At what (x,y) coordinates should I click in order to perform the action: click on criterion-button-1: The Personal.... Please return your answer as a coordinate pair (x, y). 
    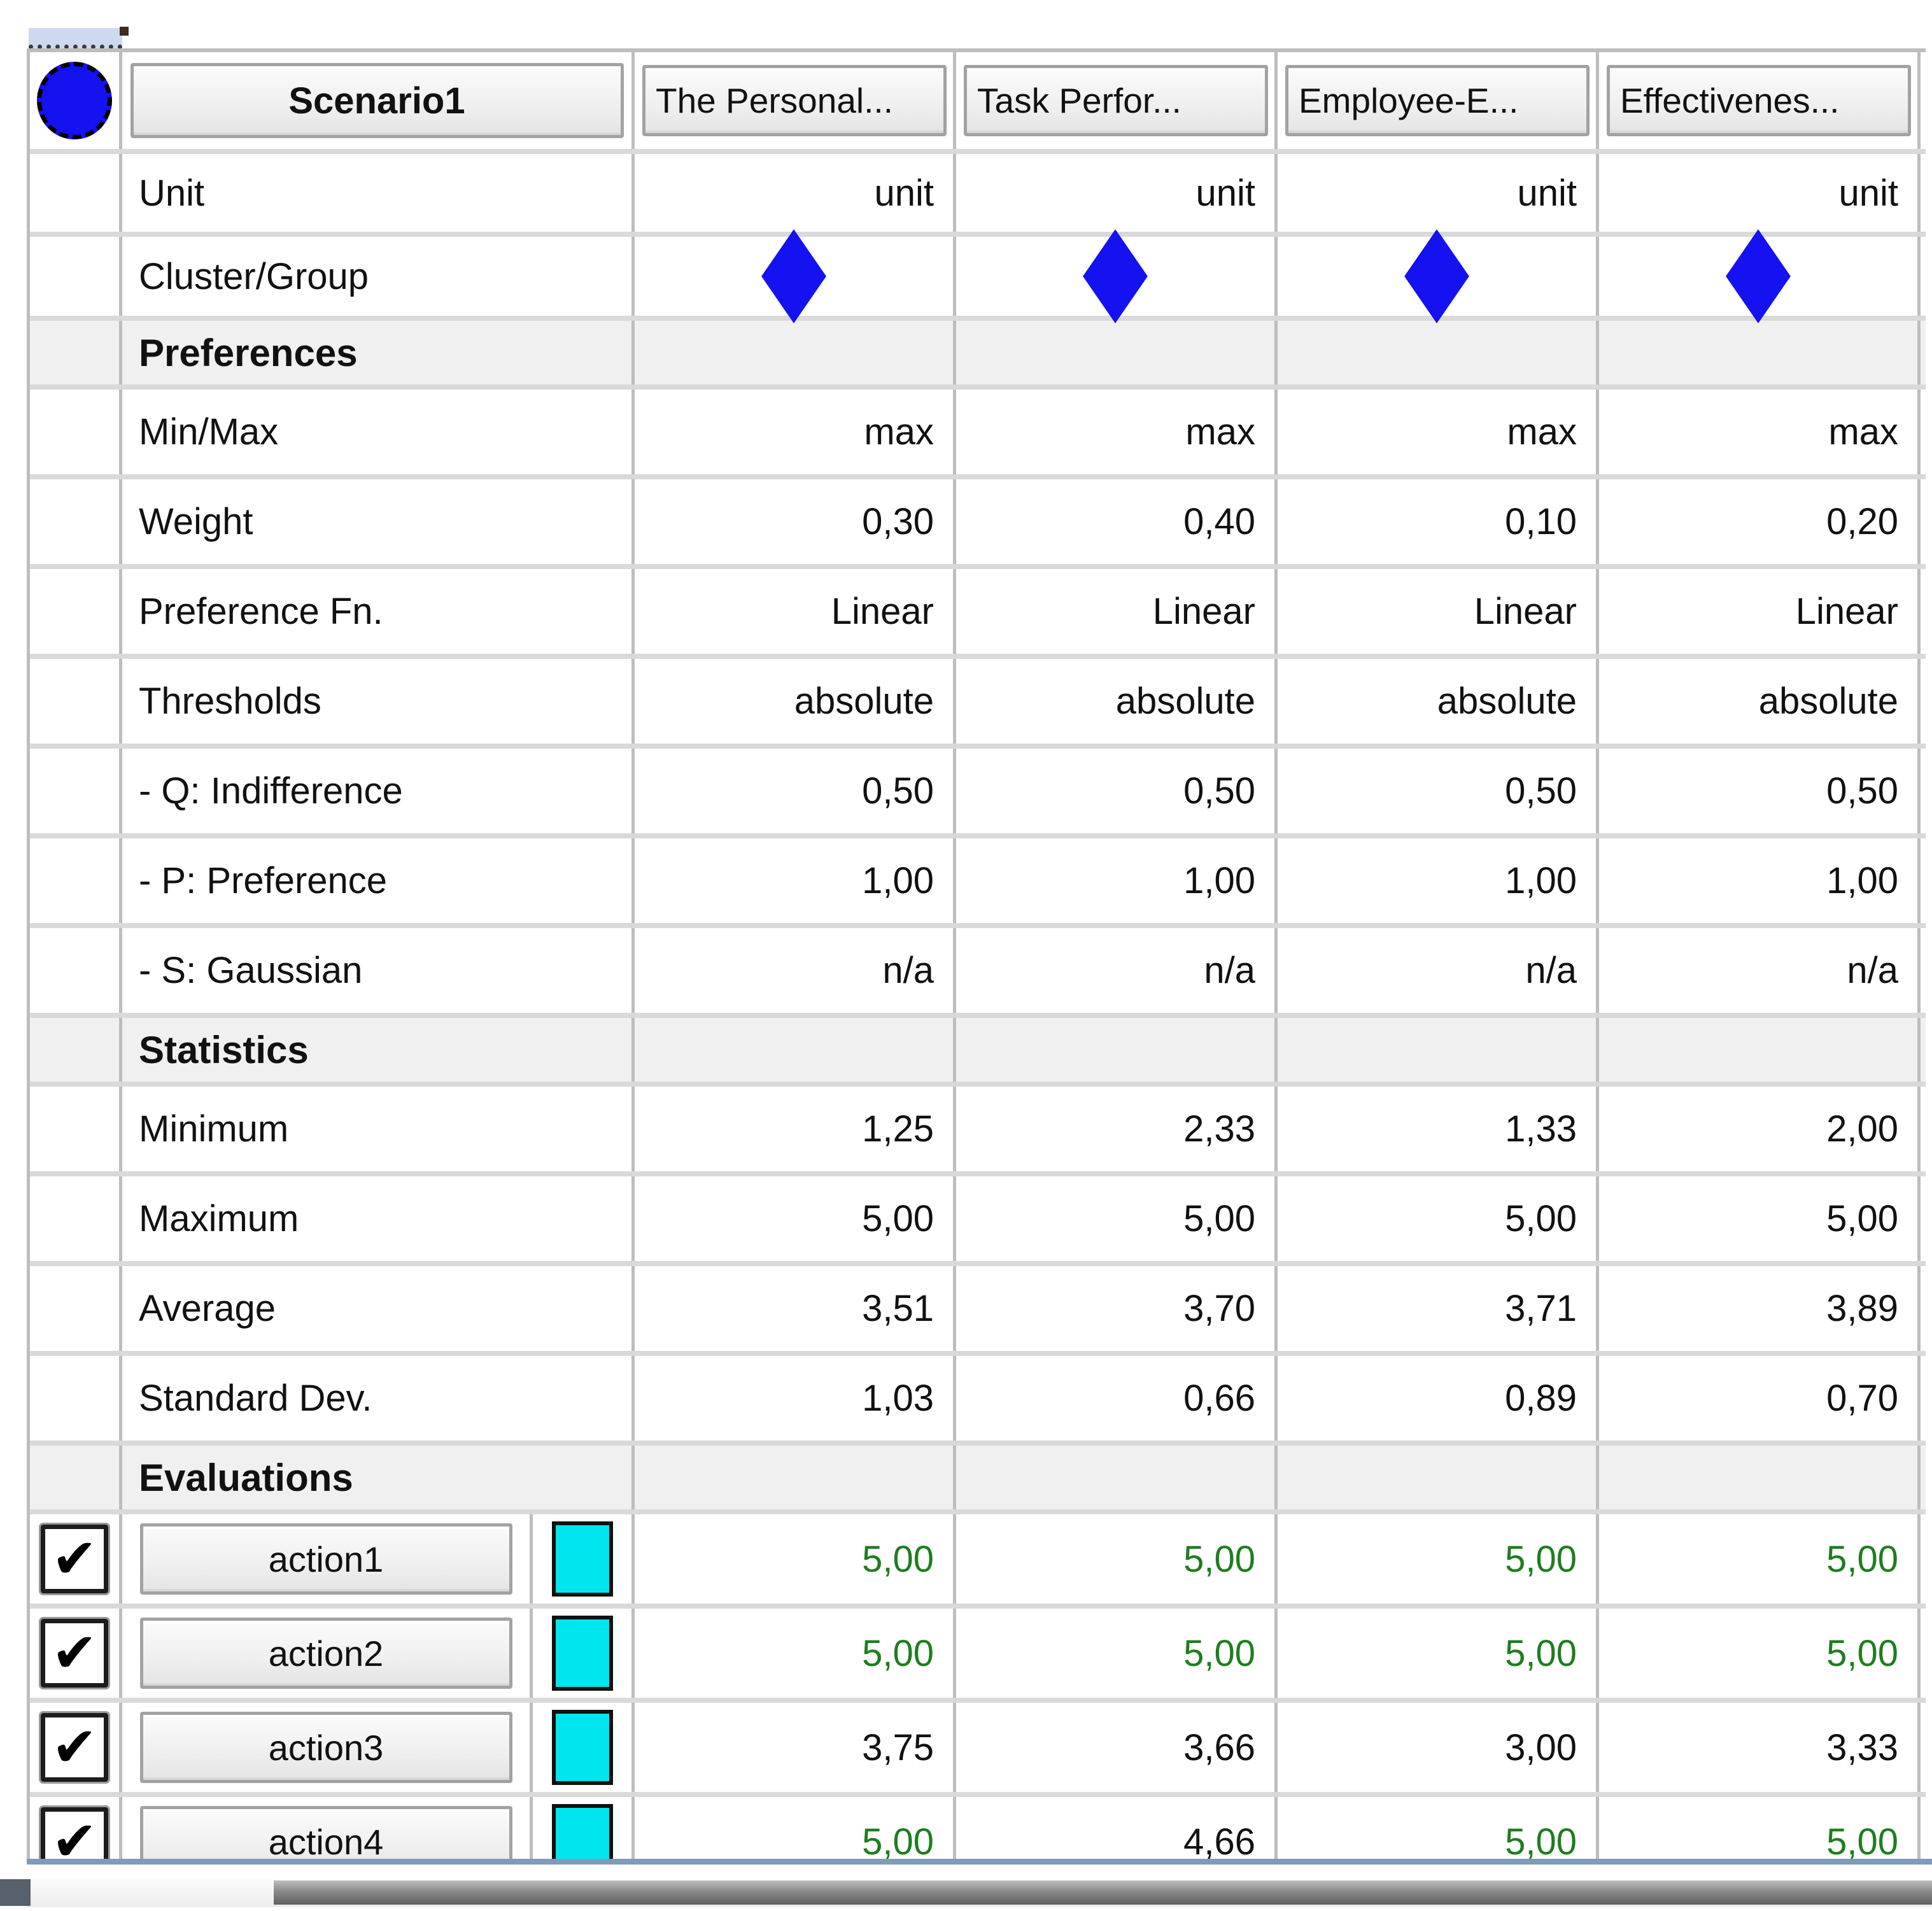
    Looking at the image, I should click on (794, 100).